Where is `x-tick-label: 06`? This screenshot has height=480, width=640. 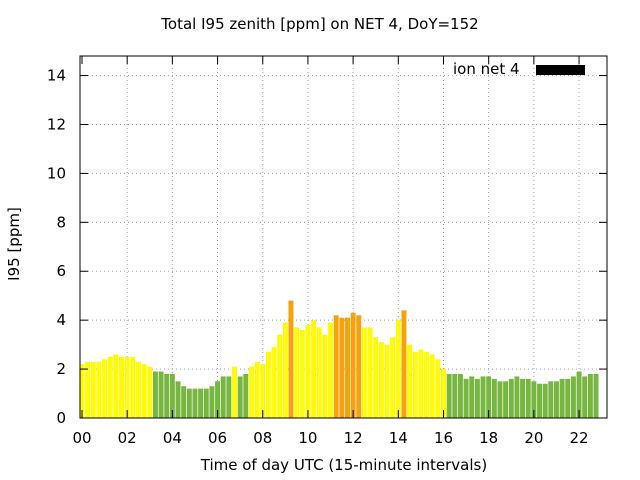
x-tick-label: 06 is located at coordinates (217, 438).